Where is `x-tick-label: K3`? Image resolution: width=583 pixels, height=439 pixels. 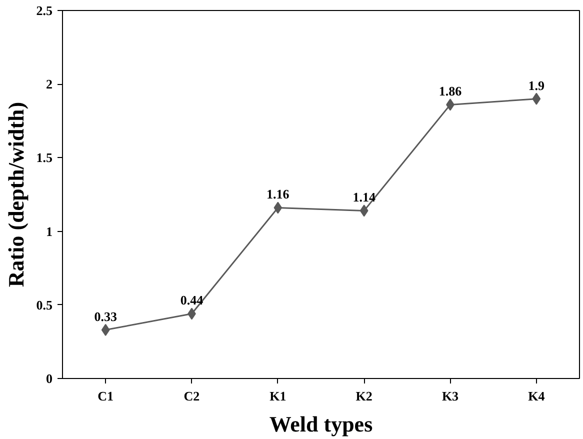 x-tick-label: K3 is located at coordinates (451, 396).